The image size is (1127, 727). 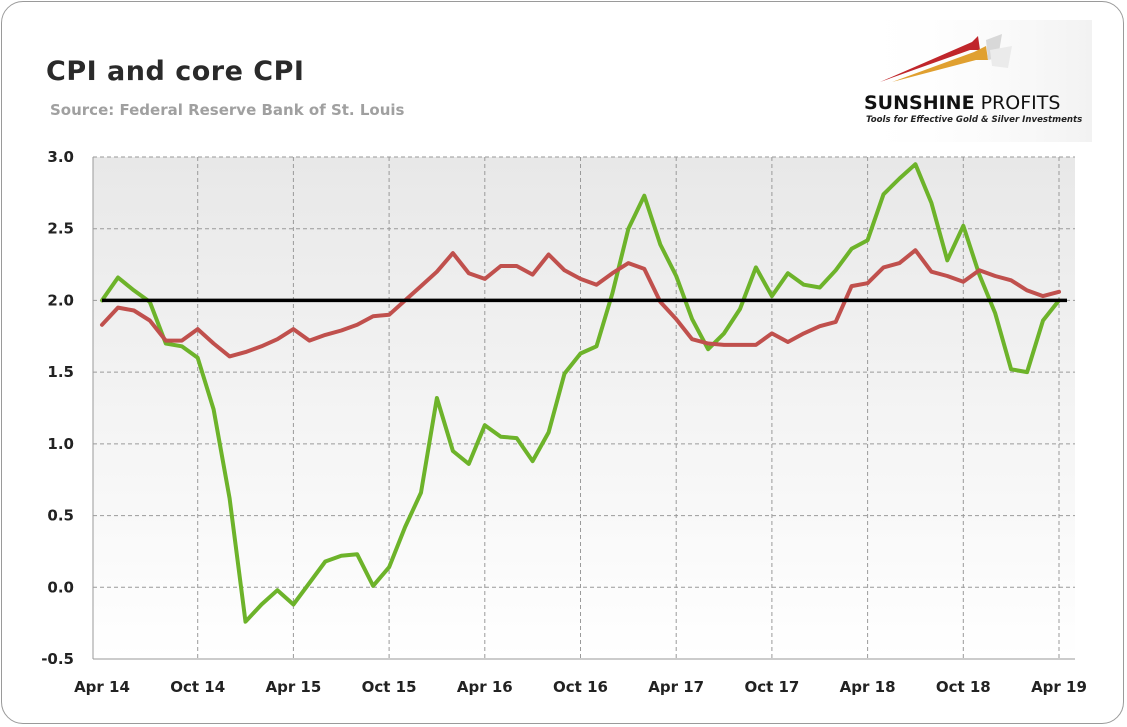 I want to click on x-tick-label: Oct 17, so click(x=771, y=687).